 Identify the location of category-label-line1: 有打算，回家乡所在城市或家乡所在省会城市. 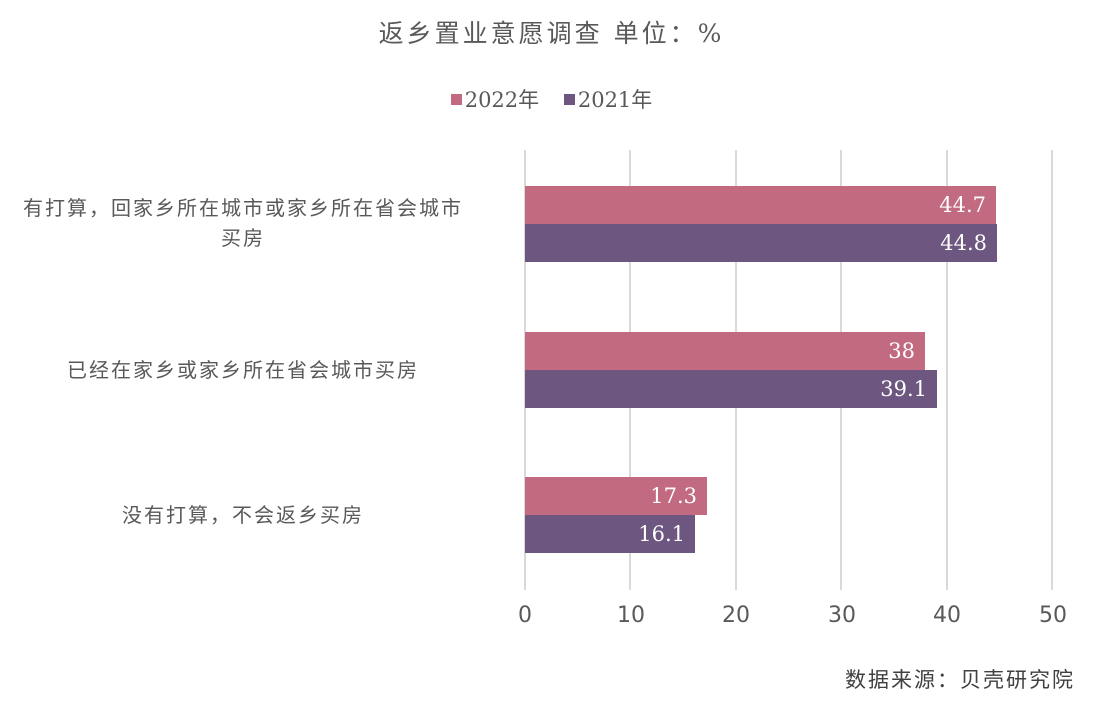
(243, 208).